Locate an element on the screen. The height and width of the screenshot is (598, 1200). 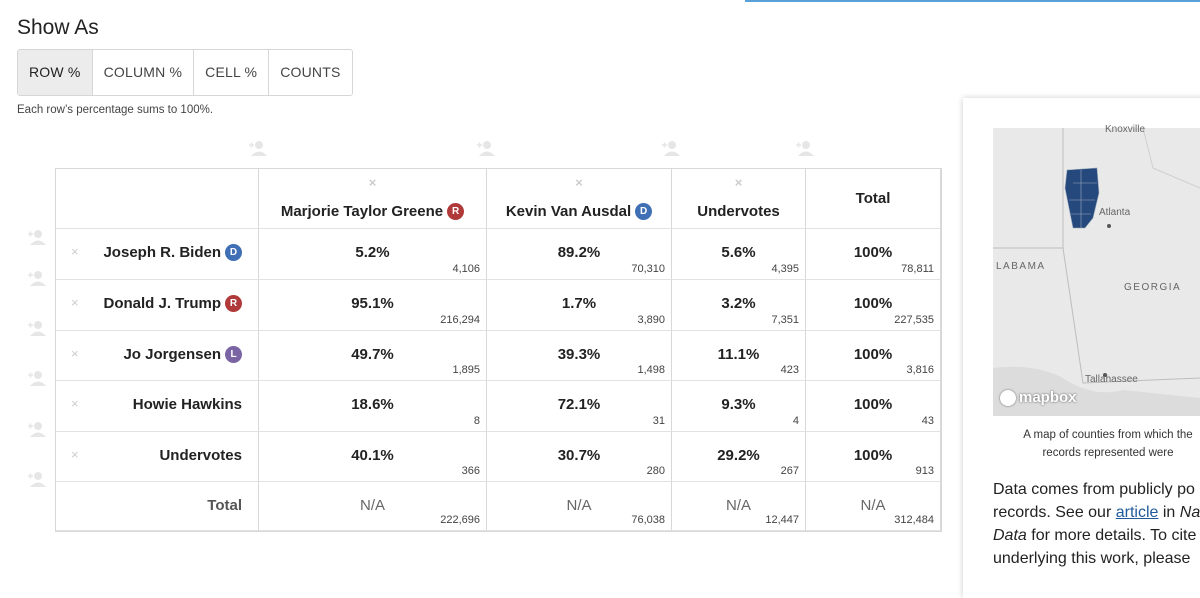
party-badge: R is located at coordinates (456, 211).